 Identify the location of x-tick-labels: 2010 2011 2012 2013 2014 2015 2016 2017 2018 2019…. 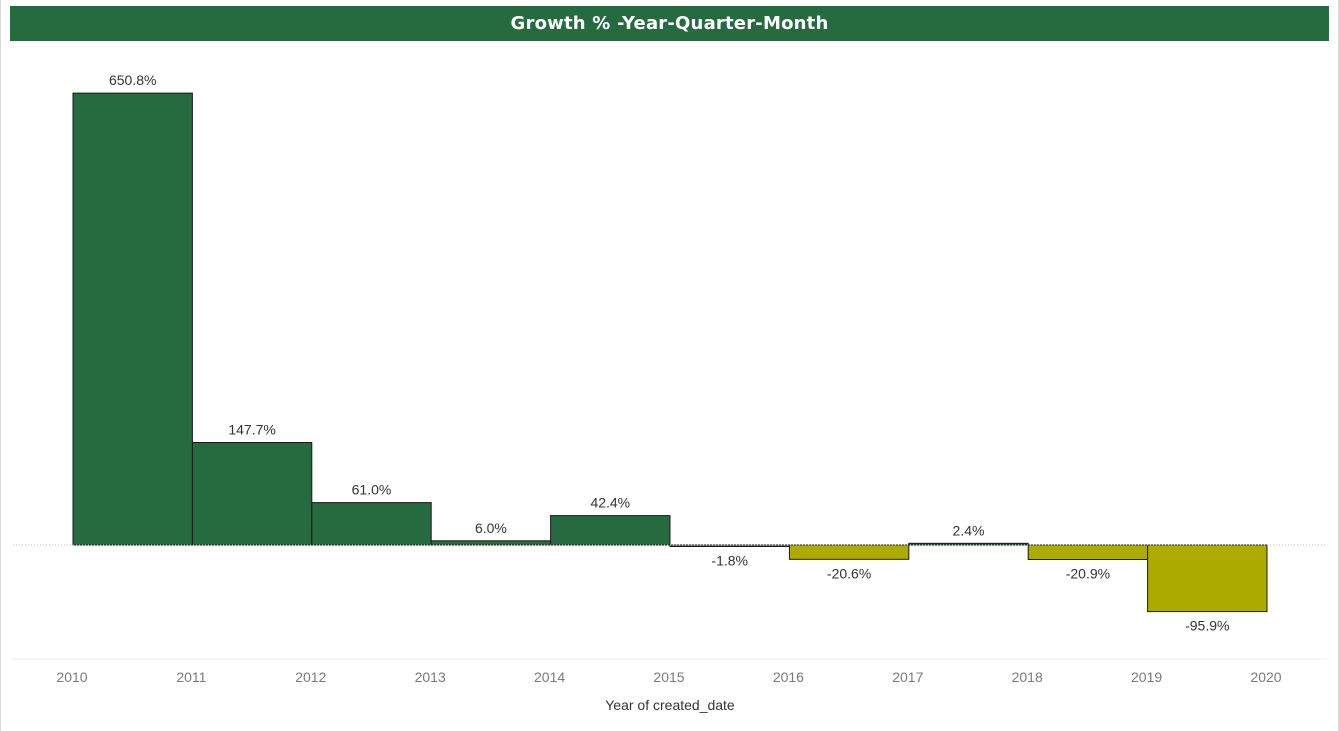
(668, 677).